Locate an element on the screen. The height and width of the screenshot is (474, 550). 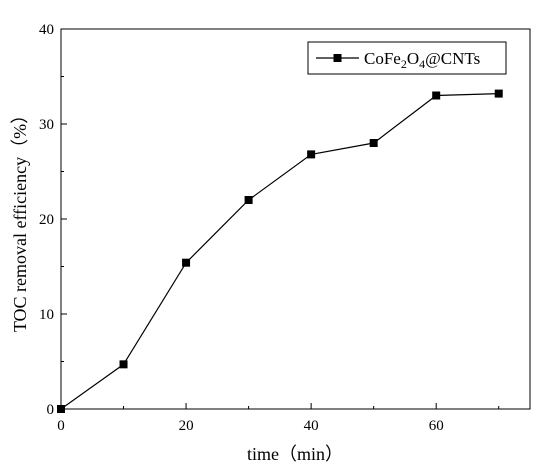
x-tick-label: 60 is located at coordinates (436, 426).